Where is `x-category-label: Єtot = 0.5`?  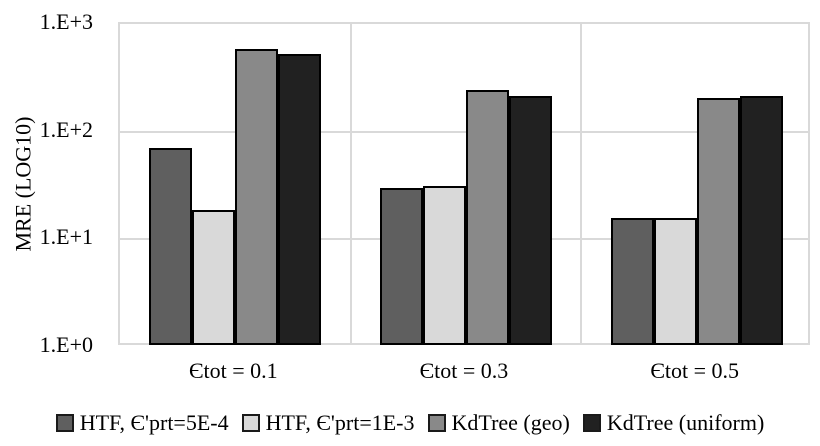 x-category-label: Єtot = 0.5 is located at coordinates (694, 370).